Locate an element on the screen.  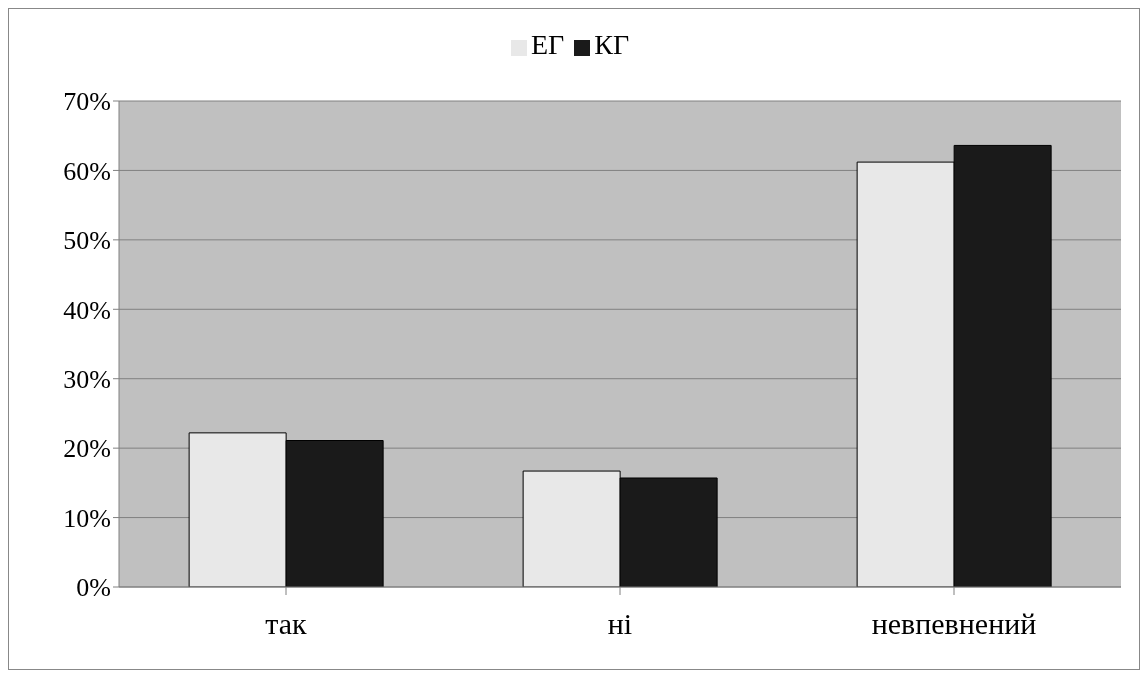
y-tick-label: 10% is located at coordinates (87, 518).